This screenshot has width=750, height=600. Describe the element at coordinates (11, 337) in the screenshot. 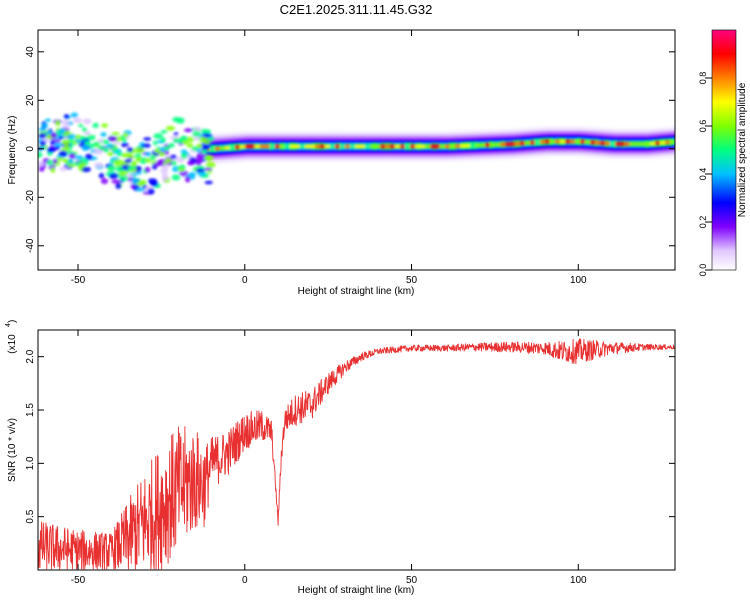

I see `snr-scale-label: (x10 4 )` at that location.